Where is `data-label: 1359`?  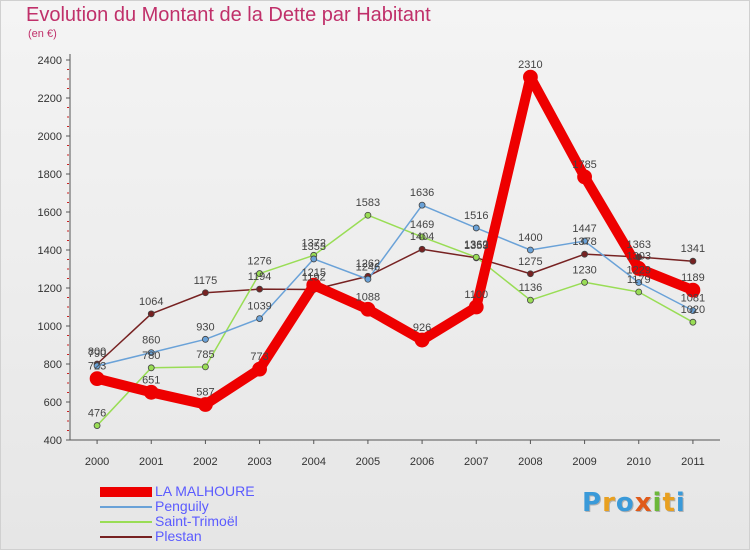 data-label: 1359 is located at coordinates (476, 246).